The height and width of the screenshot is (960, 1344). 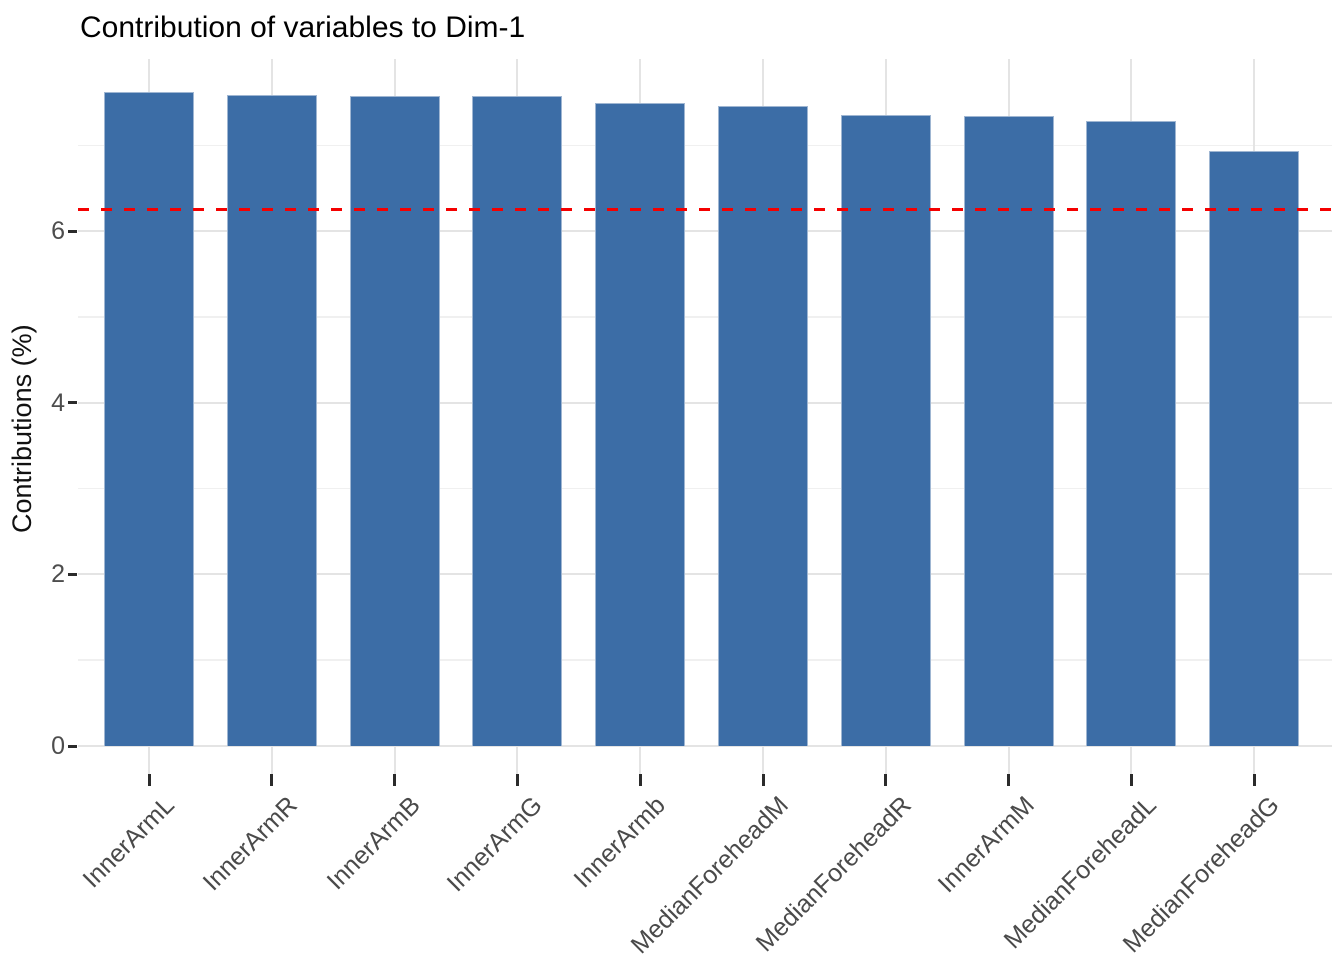 I want to click on x-tick-label: InnerArmb, so click(x=619, y=842).